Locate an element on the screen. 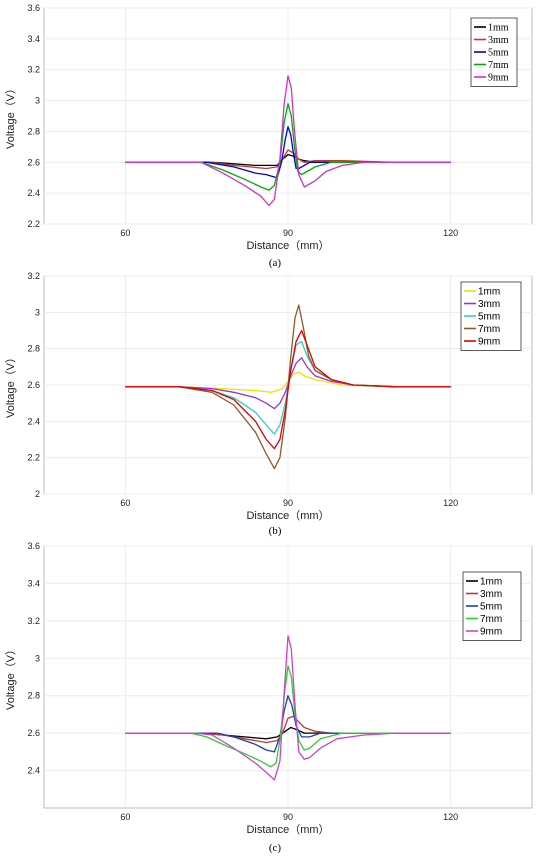 This screenshot has width=550, height=863. panel-caption: (b) is located at coordinates (275, 531).